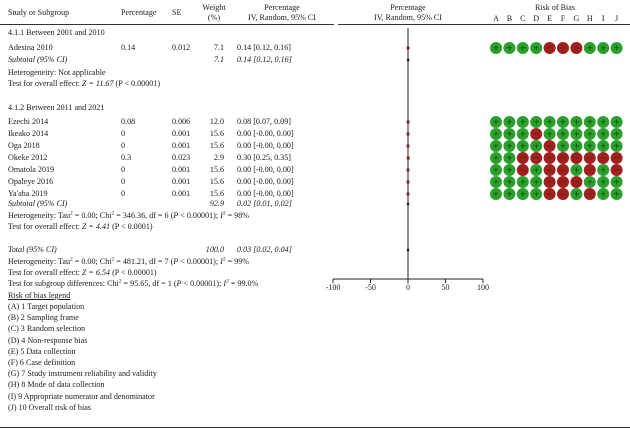 This screenshot has width=630, height=428. What do you see at coordinates (509, 18) in the screenshot?
I see `rob-letter-B: B` at bounding box center [509, 18].